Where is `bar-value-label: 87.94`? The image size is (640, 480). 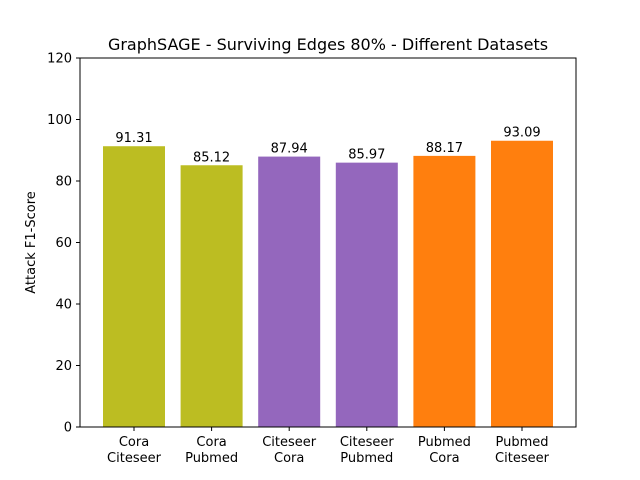
bar-value-label: 87.94 is located at coordinates (289, 149).